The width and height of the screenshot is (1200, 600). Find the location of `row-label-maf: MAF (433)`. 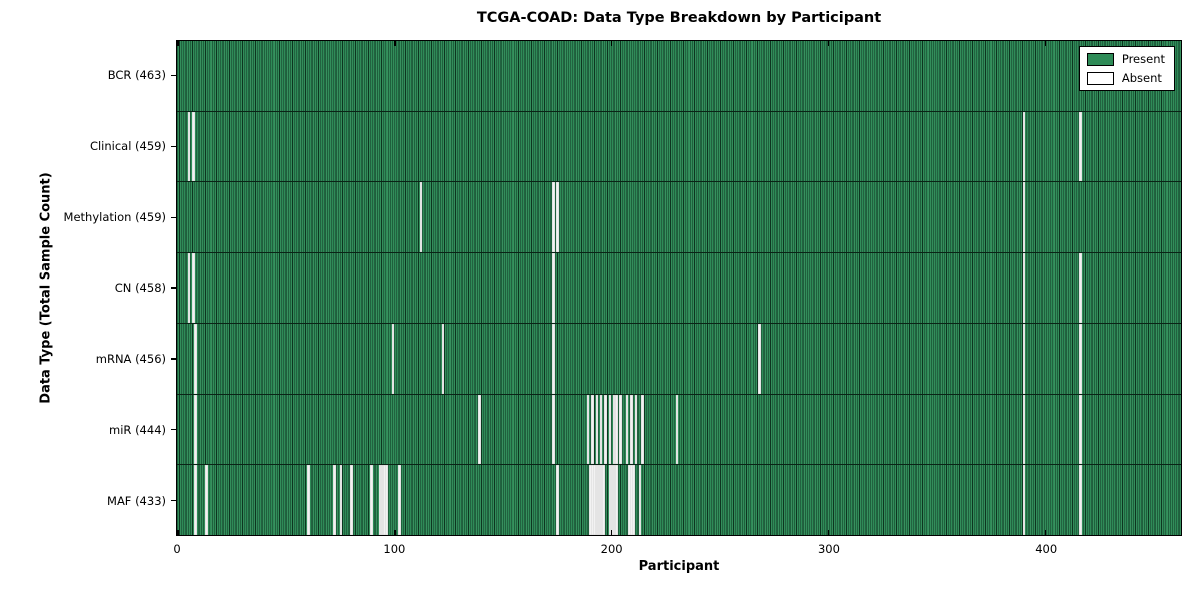

row-label-maf: MAF (433) is located at coordinates (136, 500).